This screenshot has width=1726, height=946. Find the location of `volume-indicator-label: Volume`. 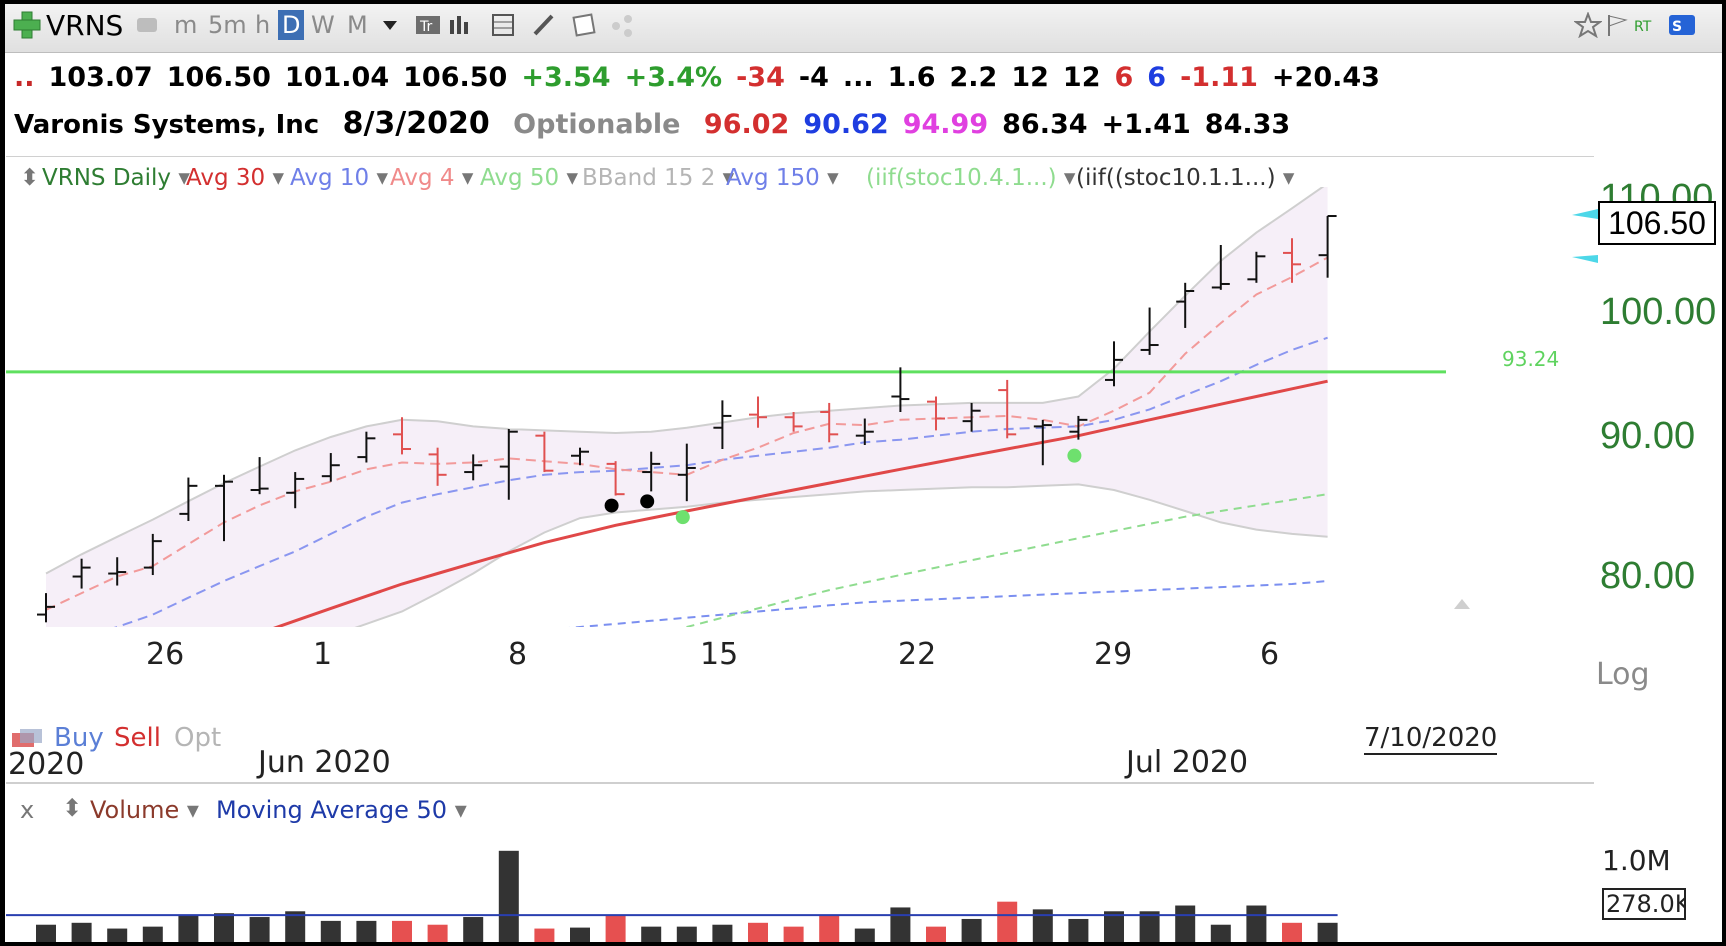

volume-indicator-label: Volume is located at coordinates (144, 810).